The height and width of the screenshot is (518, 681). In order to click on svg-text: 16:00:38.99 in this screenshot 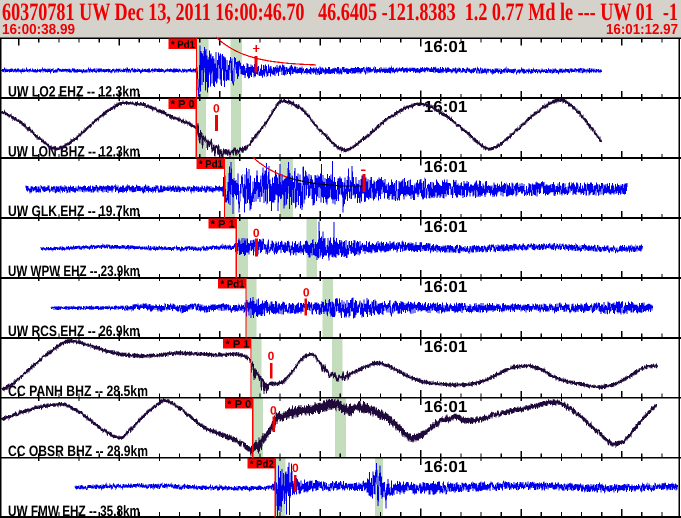, I will do `click(38, 30)`.